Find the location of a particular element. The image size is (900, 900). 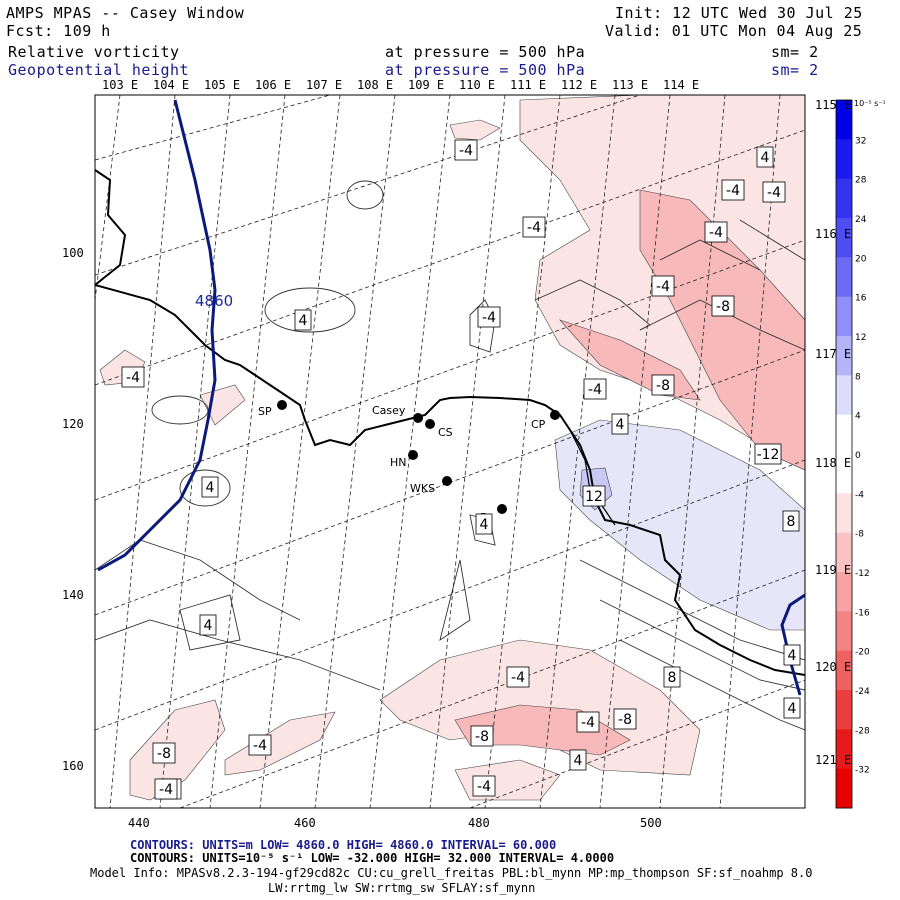

colorbar-tick-label: -4 is located at coordinates (859, 495).